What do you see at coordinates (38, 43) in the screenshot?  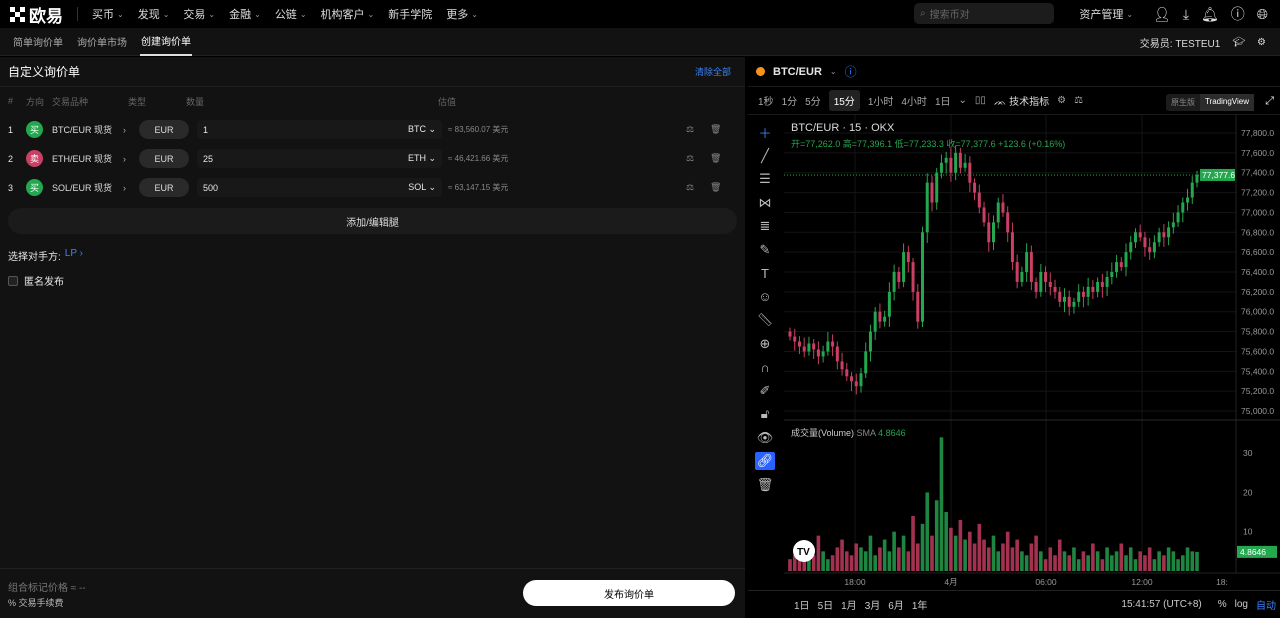 I see `subtab: 简单询价单` at bounding box center [38, 43].